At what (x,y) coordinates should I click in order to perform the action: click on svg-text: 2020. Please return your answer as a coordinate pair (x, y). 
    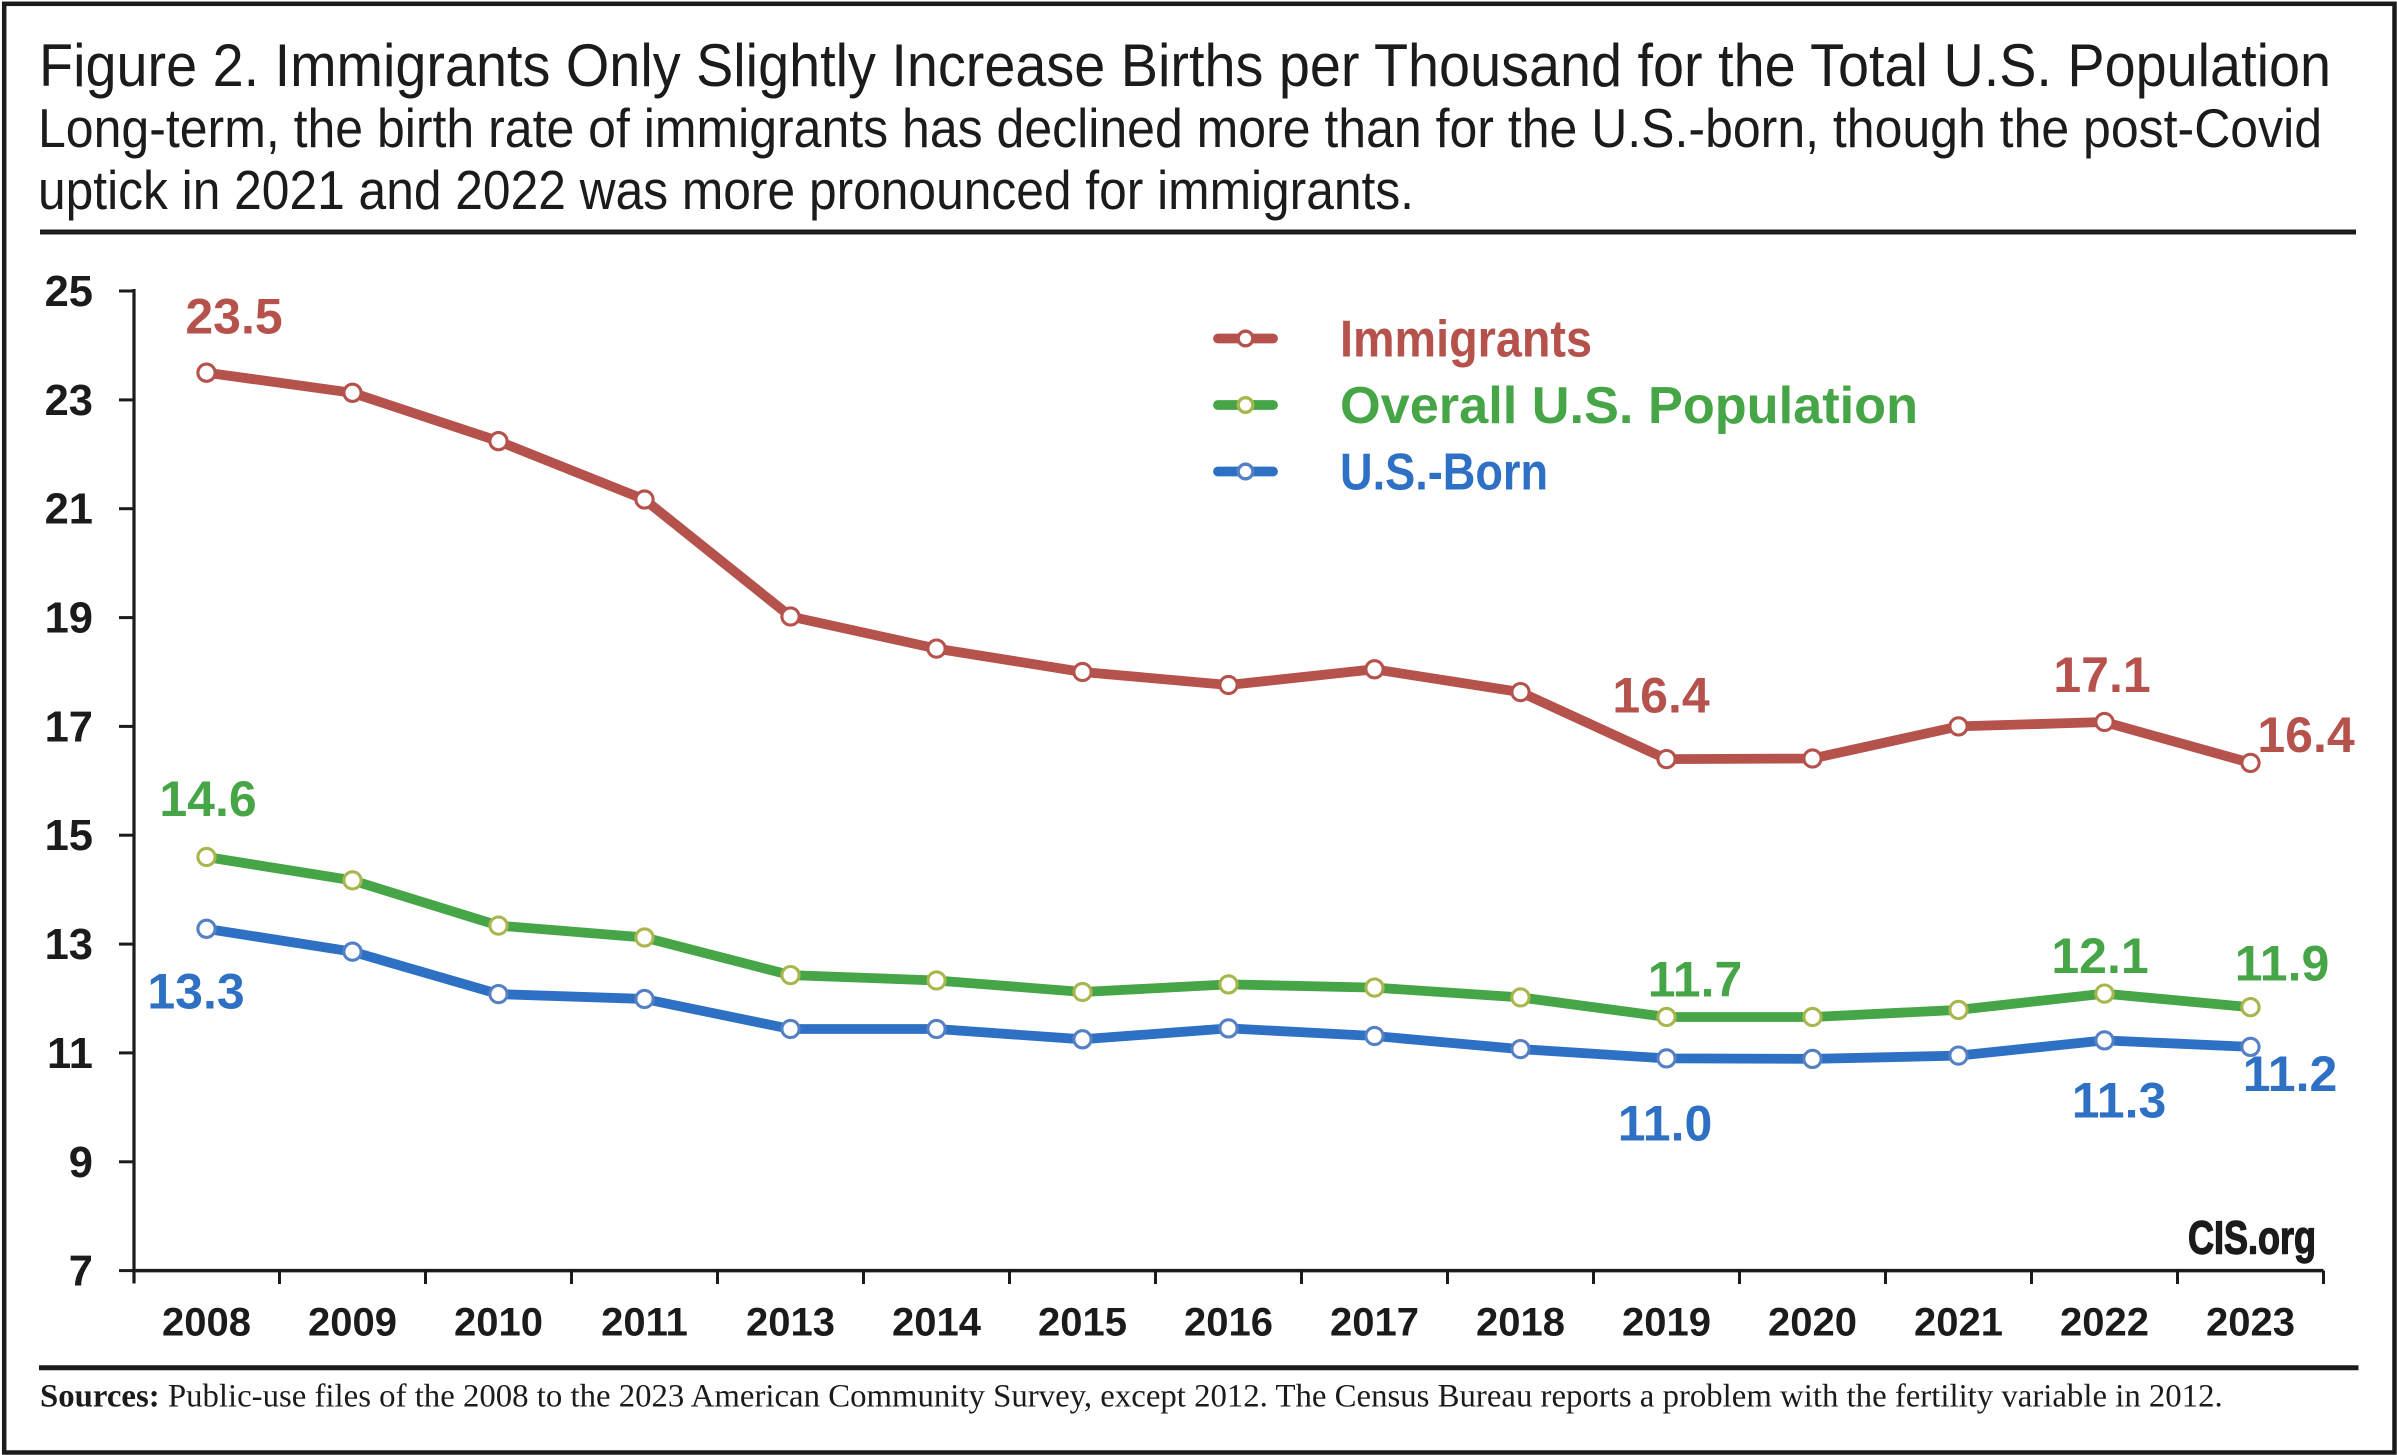
    Looking at the image, I should click on (1812, 1323).